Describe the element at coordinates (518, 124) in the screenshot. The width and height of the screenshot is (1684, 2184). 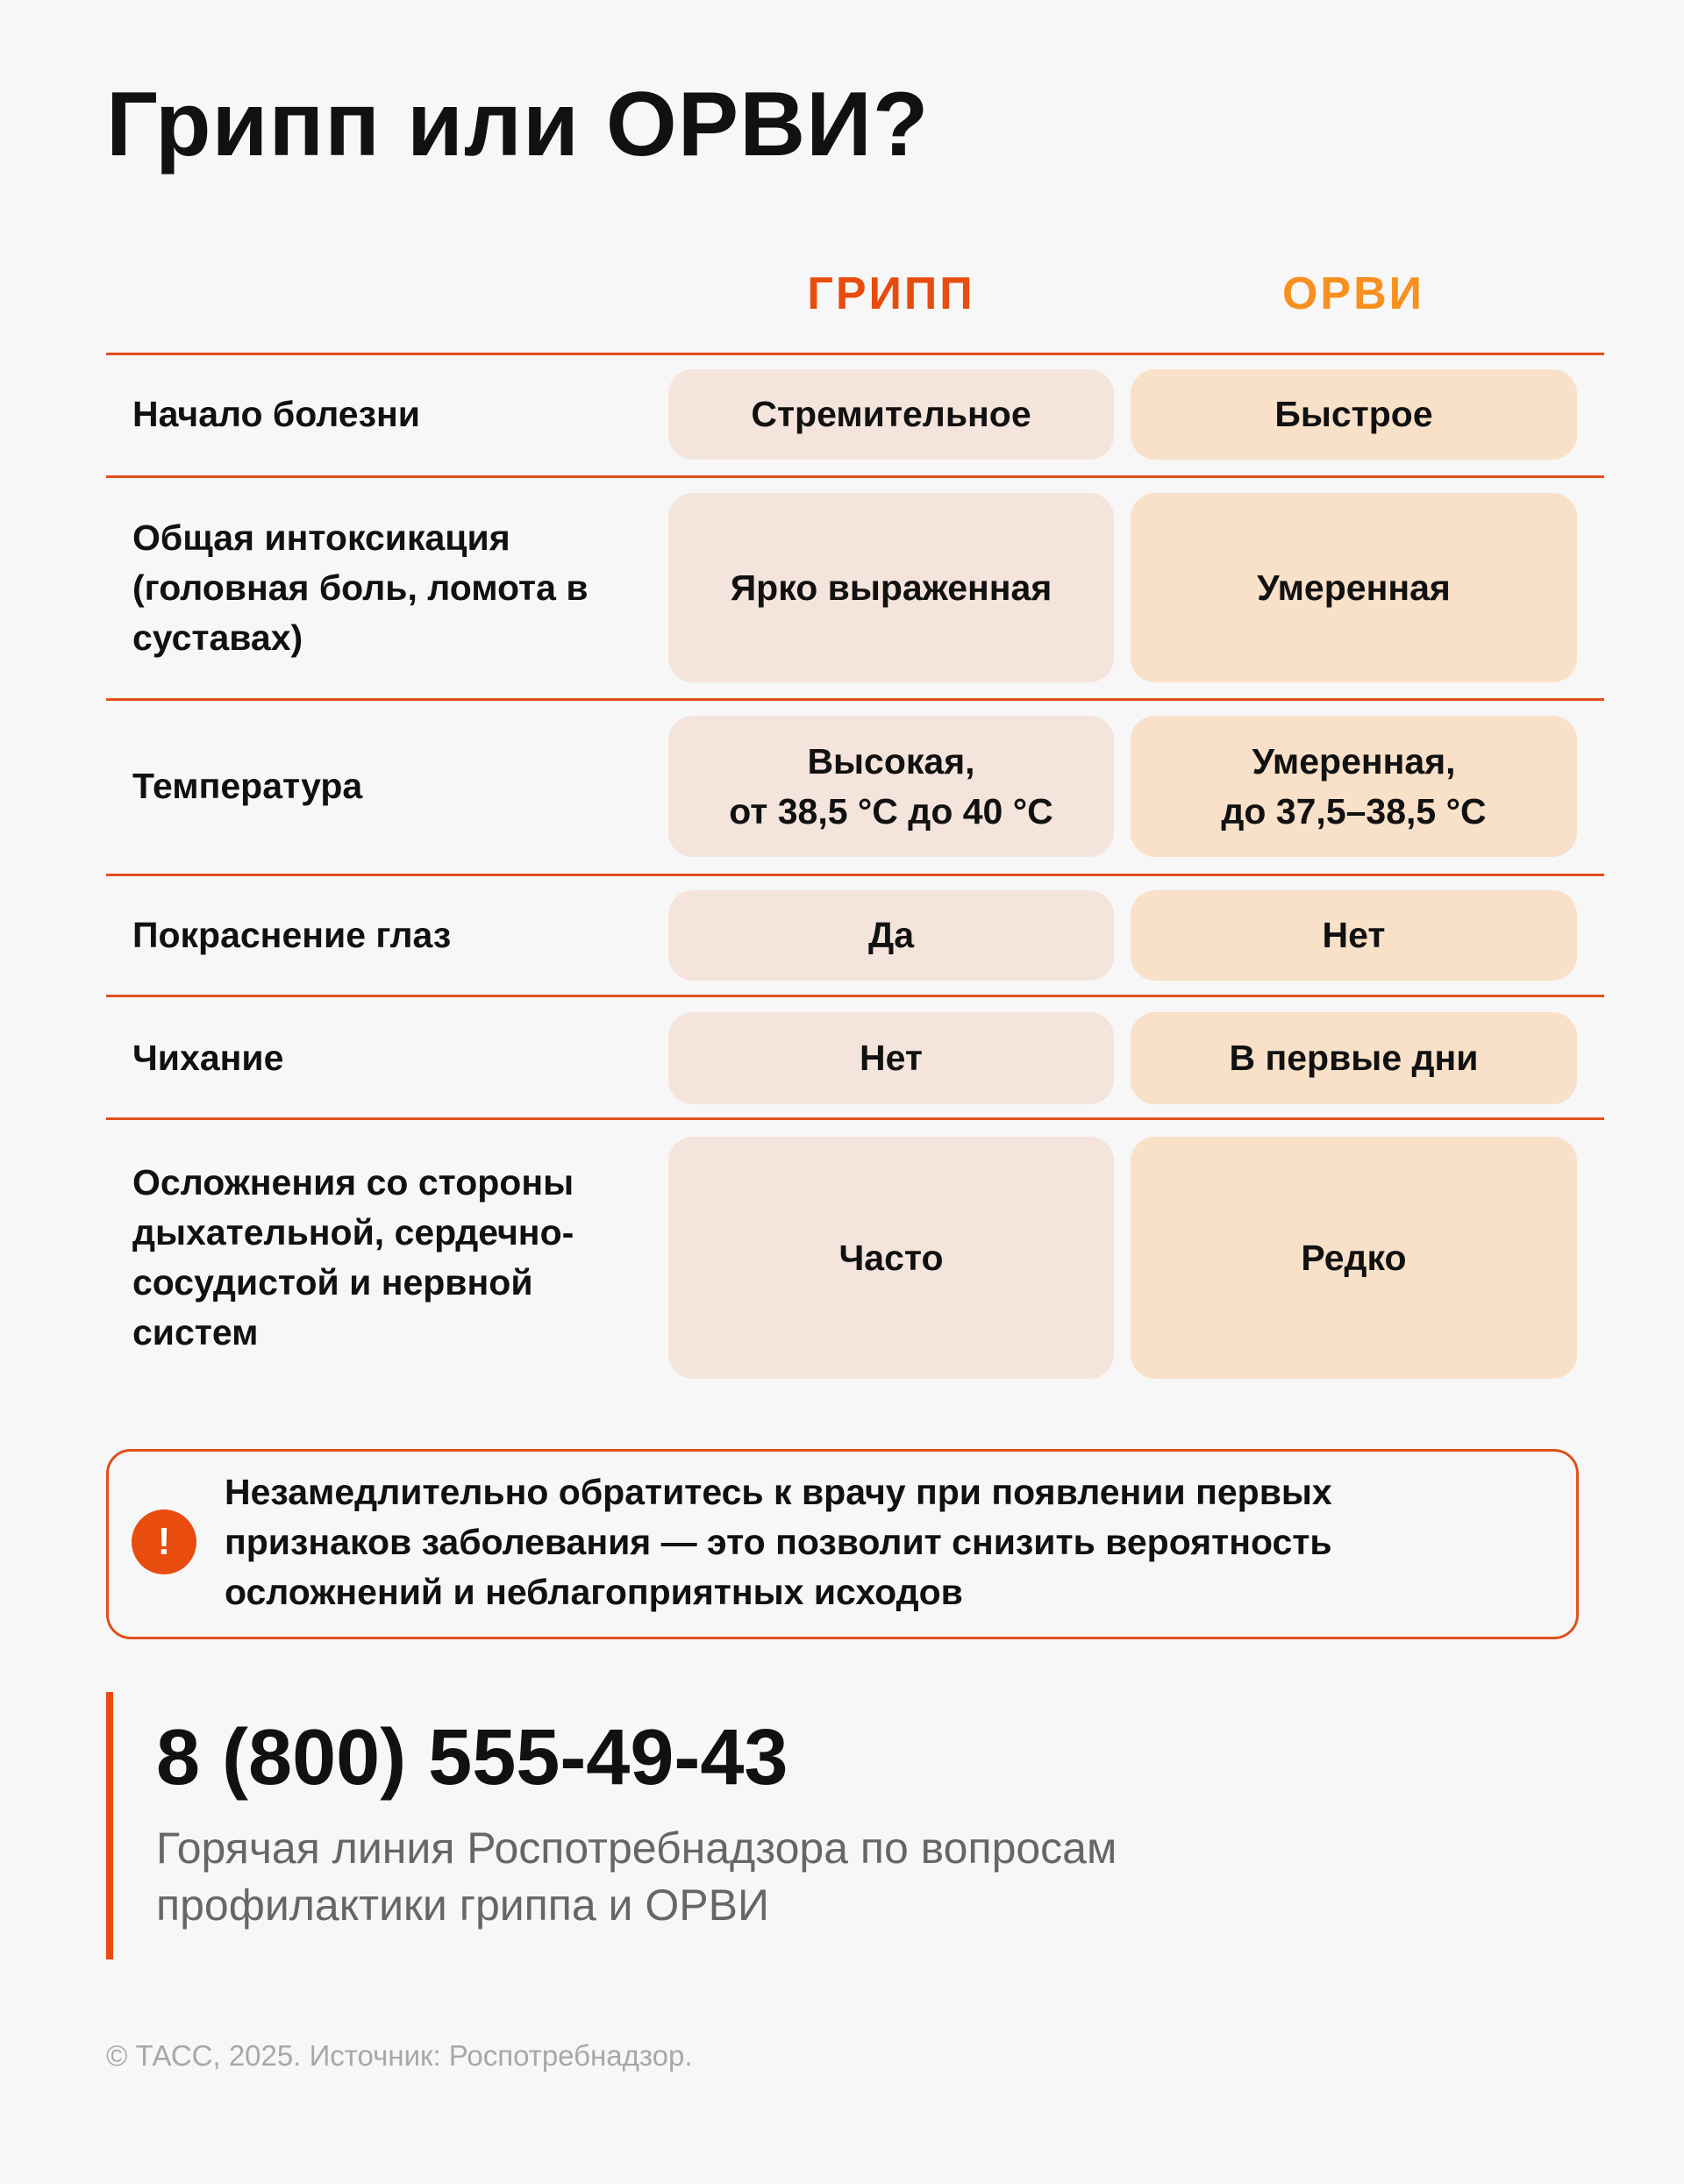
I see `page-title: Грипп или ОРВИ?` at that location.